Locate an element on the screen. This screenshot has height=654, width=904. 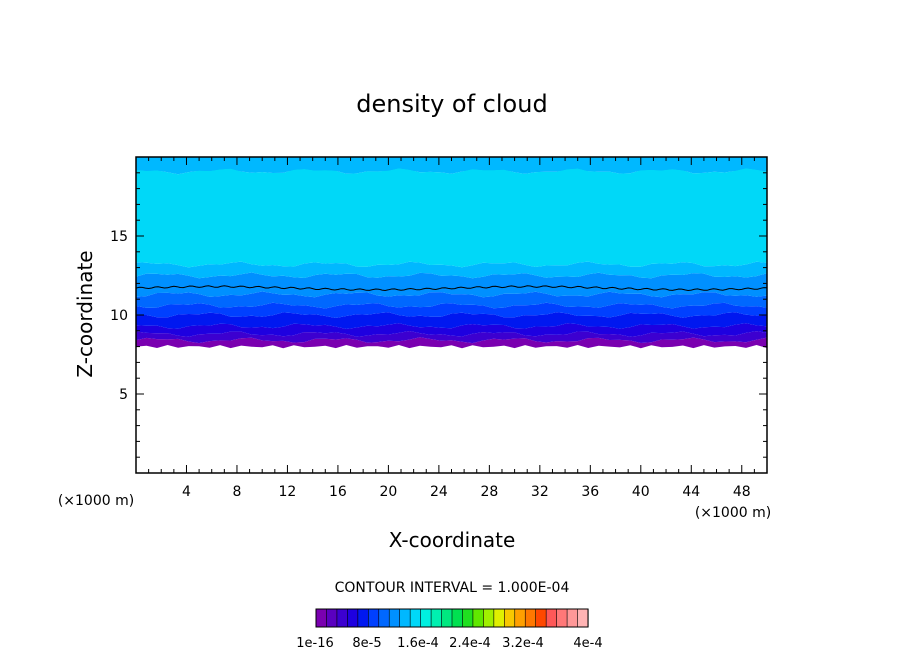
chart-title: density of cloud is located at coordinates (451, 104).